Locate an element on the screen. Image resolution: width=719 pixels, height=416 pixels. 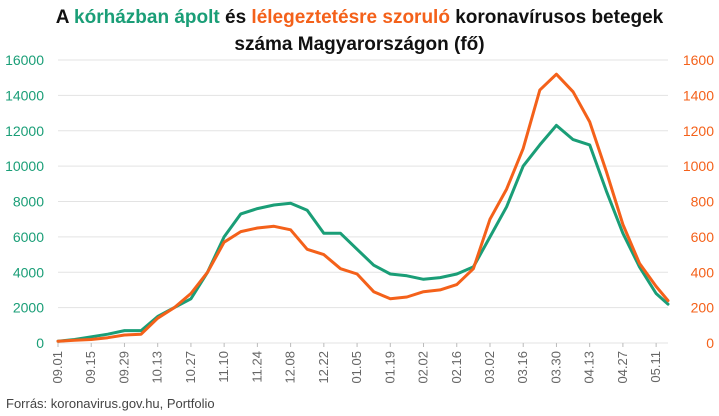
y-axis-right-ticks: 0 200 400 600 800 1000 1200 1400 1600 is located at coordinates (698, 201).